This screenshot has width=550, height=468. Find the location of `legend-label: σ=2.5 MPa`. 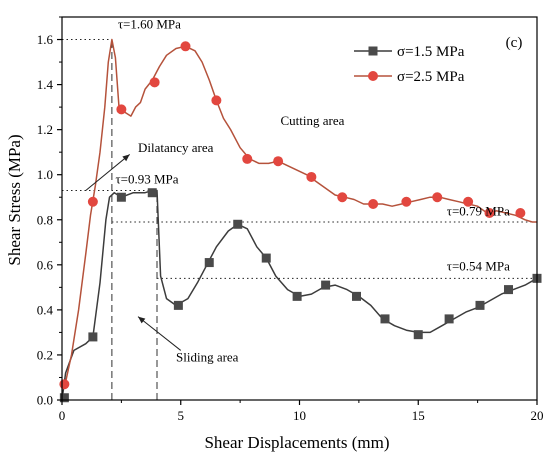

legend-label: σ=2.5 MPa is located at coordinates (431, 77).